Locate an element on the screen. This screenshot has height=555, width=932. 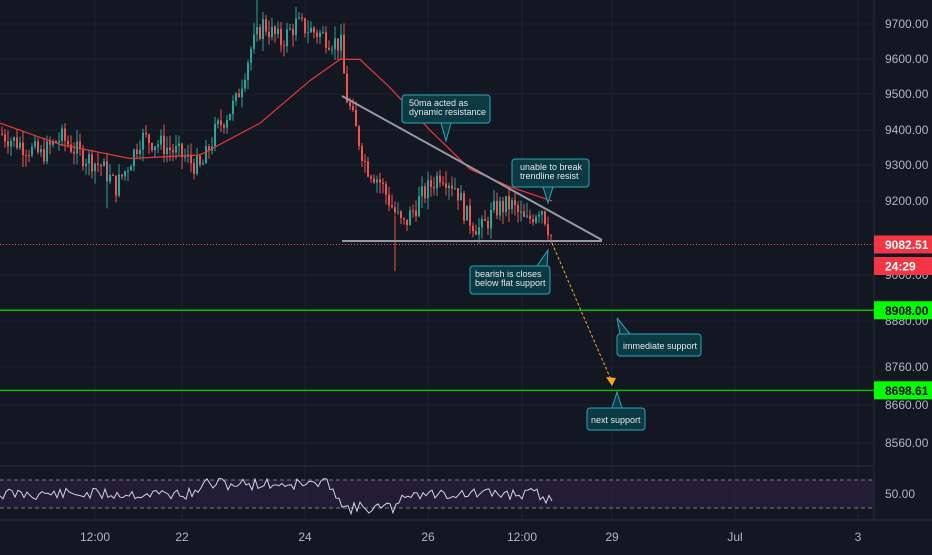
annotation-immediate: immediate support is located at coordinates (659, 337).